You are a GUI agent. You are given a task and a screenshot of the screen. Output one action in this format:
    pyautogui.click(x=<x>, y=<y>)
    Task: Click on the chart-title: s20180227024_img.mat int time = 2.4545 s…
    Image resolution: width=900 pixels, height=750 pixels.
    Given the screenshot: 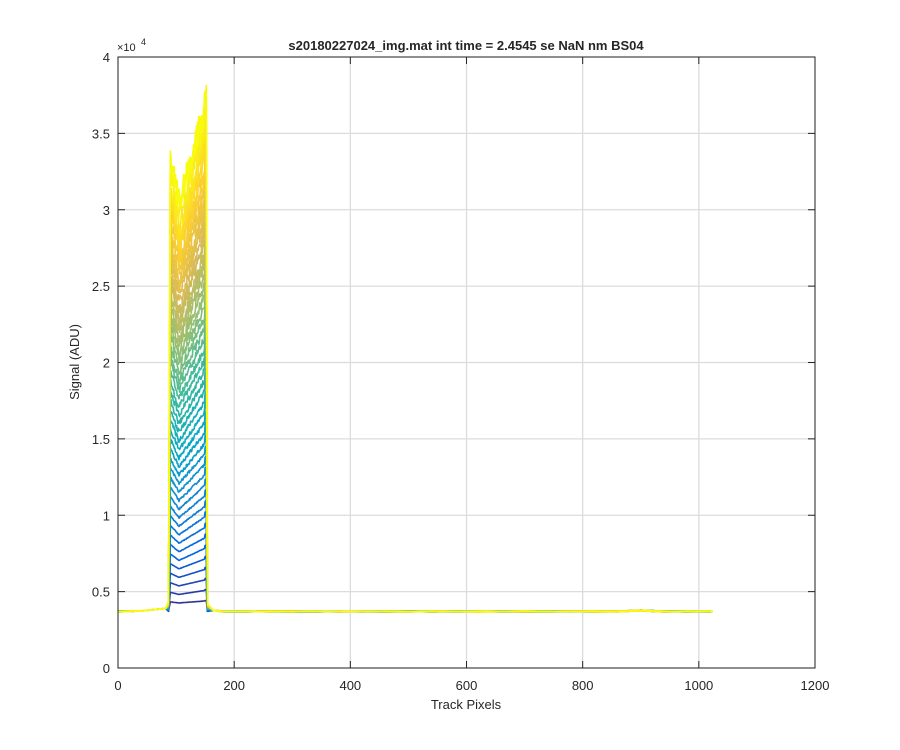 What is the action you would take?
    pyautogui.click(x=466, y=45)
    